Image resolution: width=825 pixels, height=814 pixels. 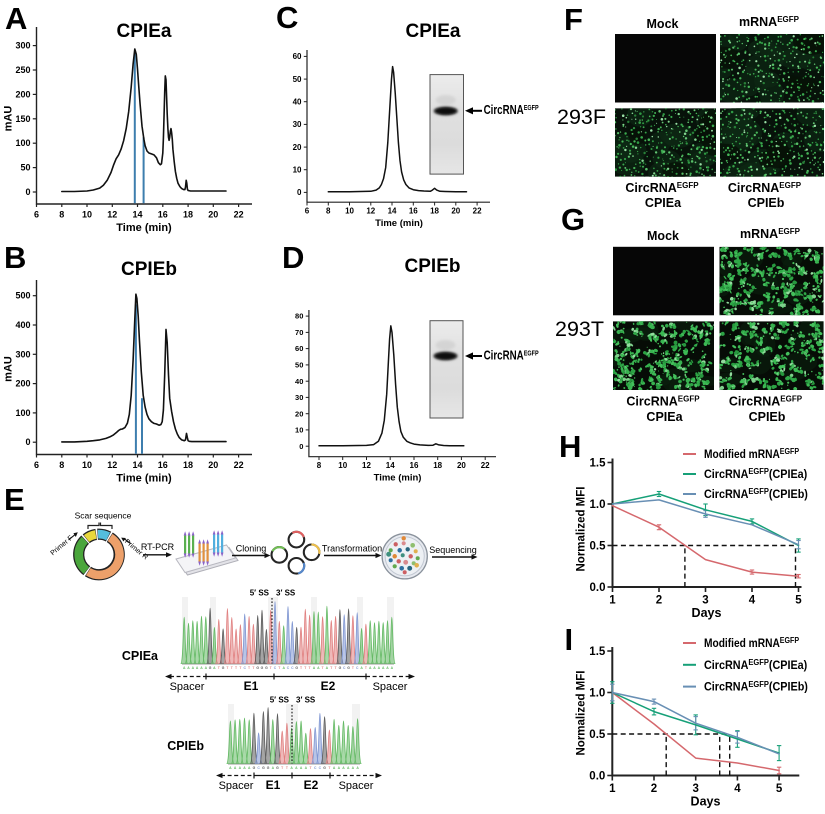 What do you see at coordinates (654, 789) in the screenshot?
I see `svg-text: 2` at bounding box center [654, 789].